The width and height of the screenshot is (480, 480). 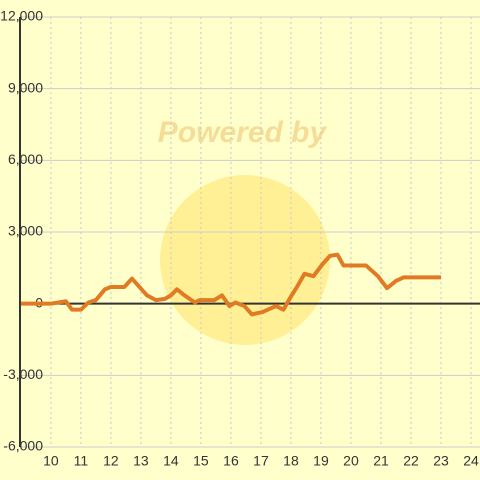 I want to click on x-tick-label: 16, so click(x=231, y=461).